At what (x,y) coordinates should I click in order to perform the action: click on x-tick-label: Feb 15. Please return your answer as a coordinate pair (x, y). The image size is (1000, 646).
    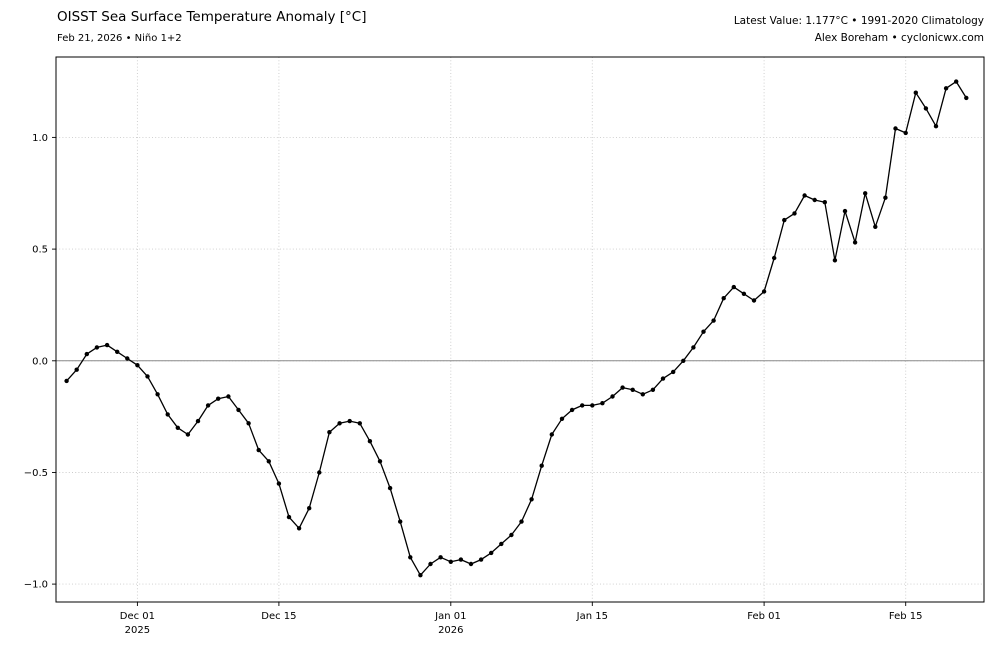
    Looking at the image, I should click on (906, 616).